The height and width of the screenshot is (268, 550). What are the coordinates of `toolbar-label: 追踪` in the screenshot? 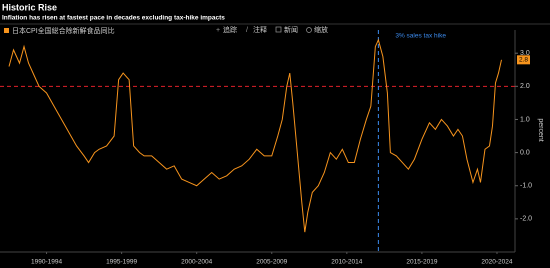 It's located at (230, 29).